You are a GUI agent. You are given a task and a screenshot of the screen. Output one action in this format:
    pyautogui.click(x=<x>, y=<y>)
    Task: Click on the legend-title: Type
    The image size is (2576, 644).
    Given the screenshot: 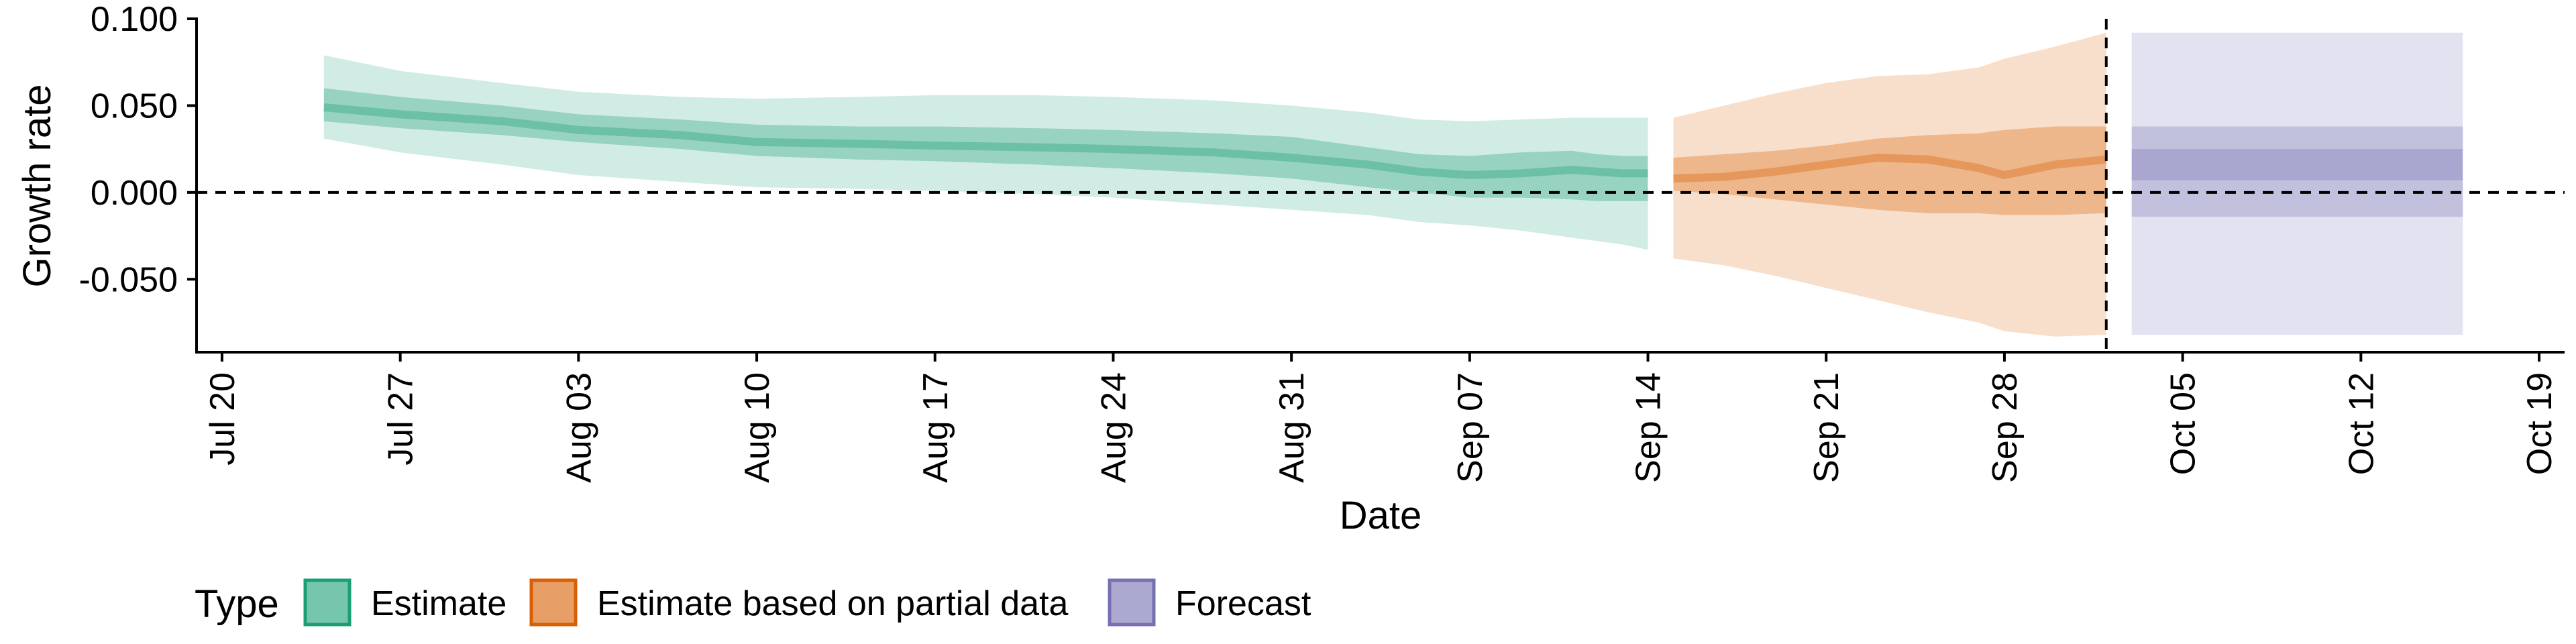 What is the action you would take?
    pyautogui.click(x=237, y=604)
    